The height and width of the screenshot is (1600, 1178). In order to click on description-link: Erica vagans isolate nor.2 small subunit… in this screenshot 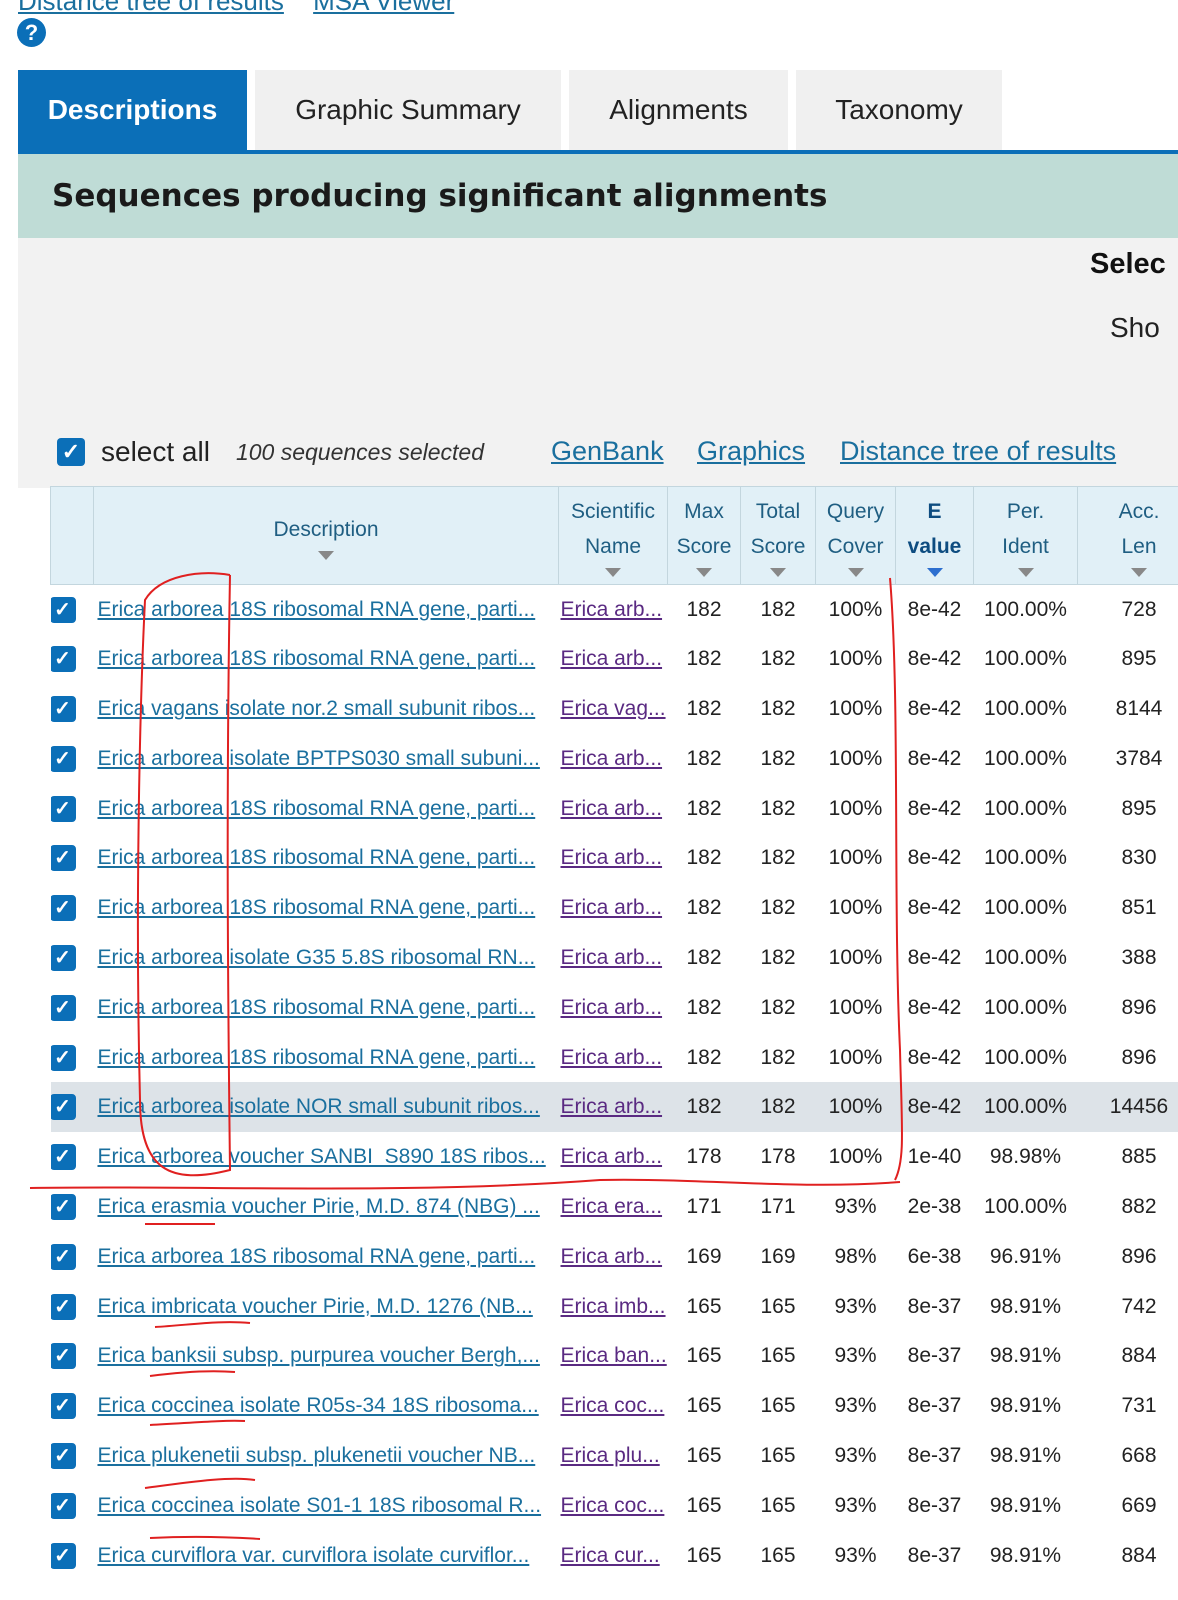, I will do `click(316, 708)`.